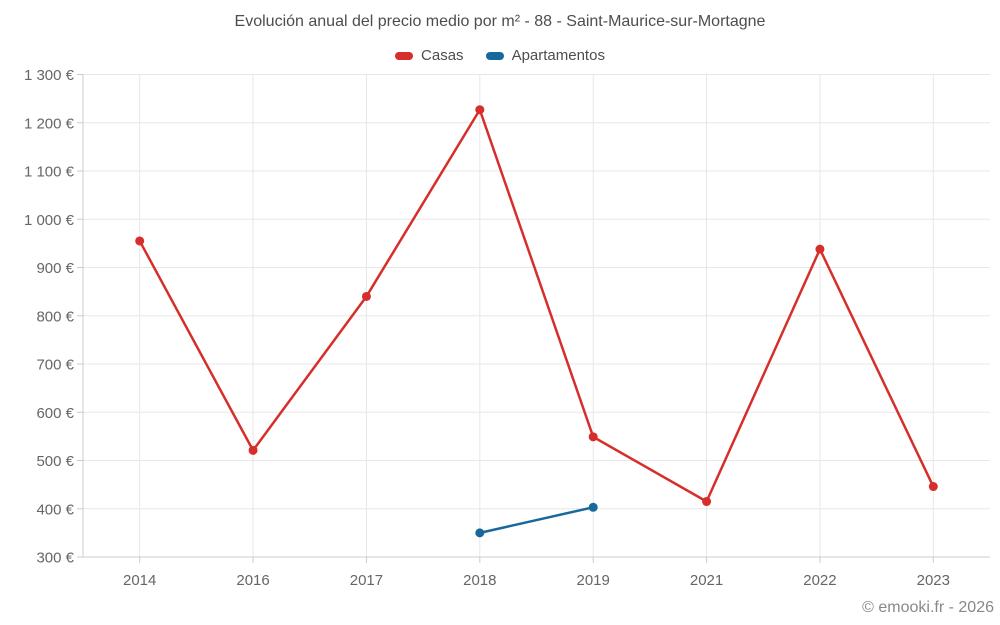 This screenshot has width=1000, height=625. I want to click on data-point-casas-2023, so click(933, 487).